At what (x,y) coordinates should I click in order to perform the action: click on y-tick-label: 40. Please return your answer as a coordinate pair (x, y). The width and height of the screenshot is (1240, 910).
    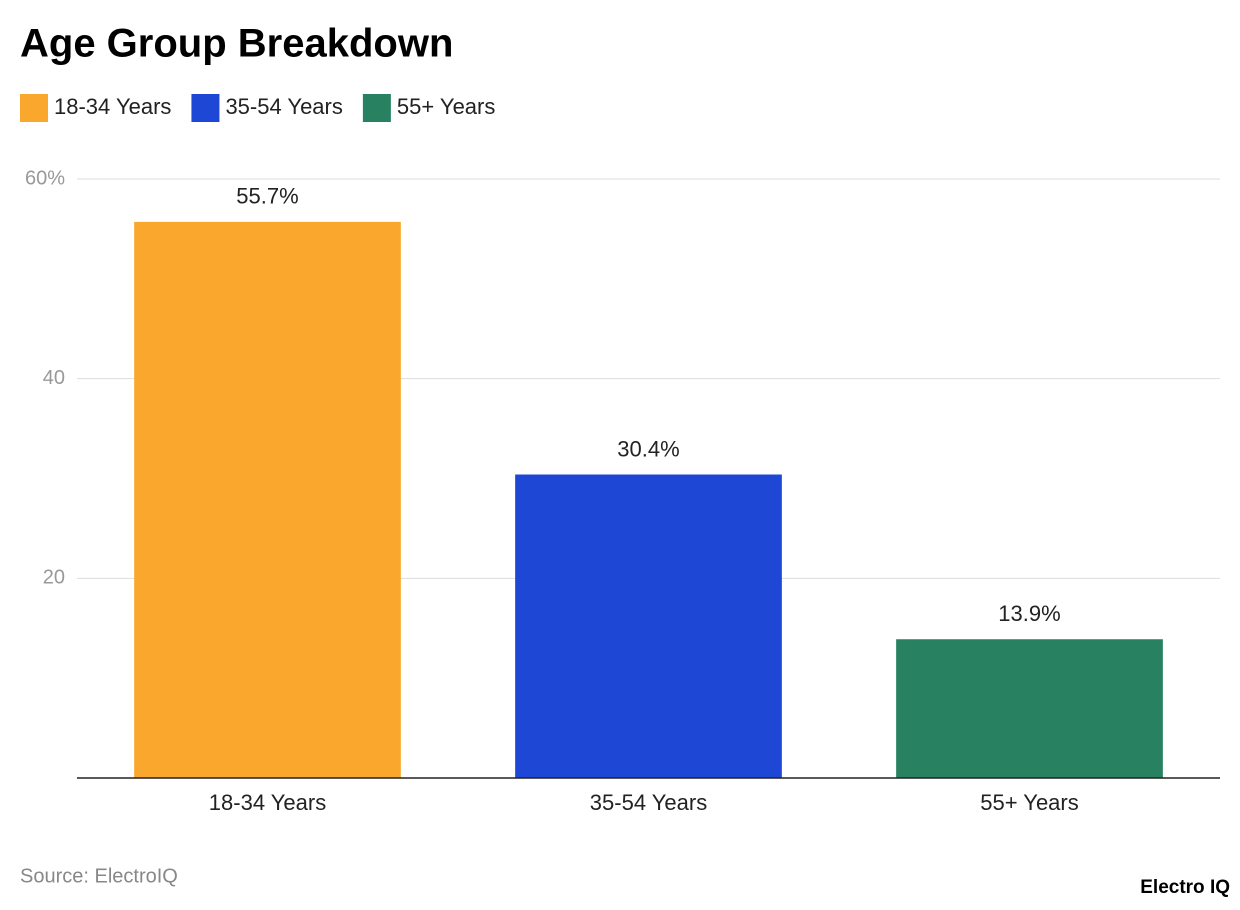
    Looking at the image, I should click on (54, 378).